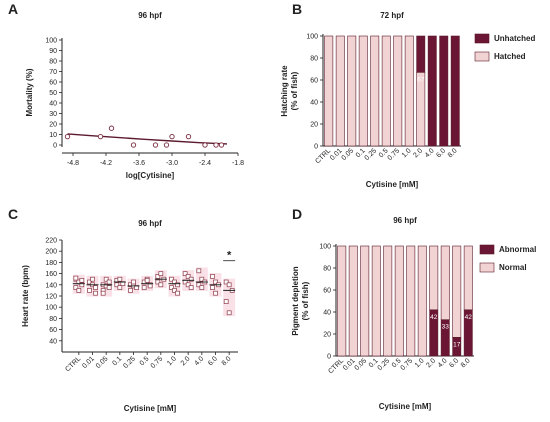 The height and width of the screenshot is (422, 550). What do you see at coordinates (384, 364) in the screenshot?
I see `panel-d-x-tick-label: 0.25` at bounding box center [384, 364].